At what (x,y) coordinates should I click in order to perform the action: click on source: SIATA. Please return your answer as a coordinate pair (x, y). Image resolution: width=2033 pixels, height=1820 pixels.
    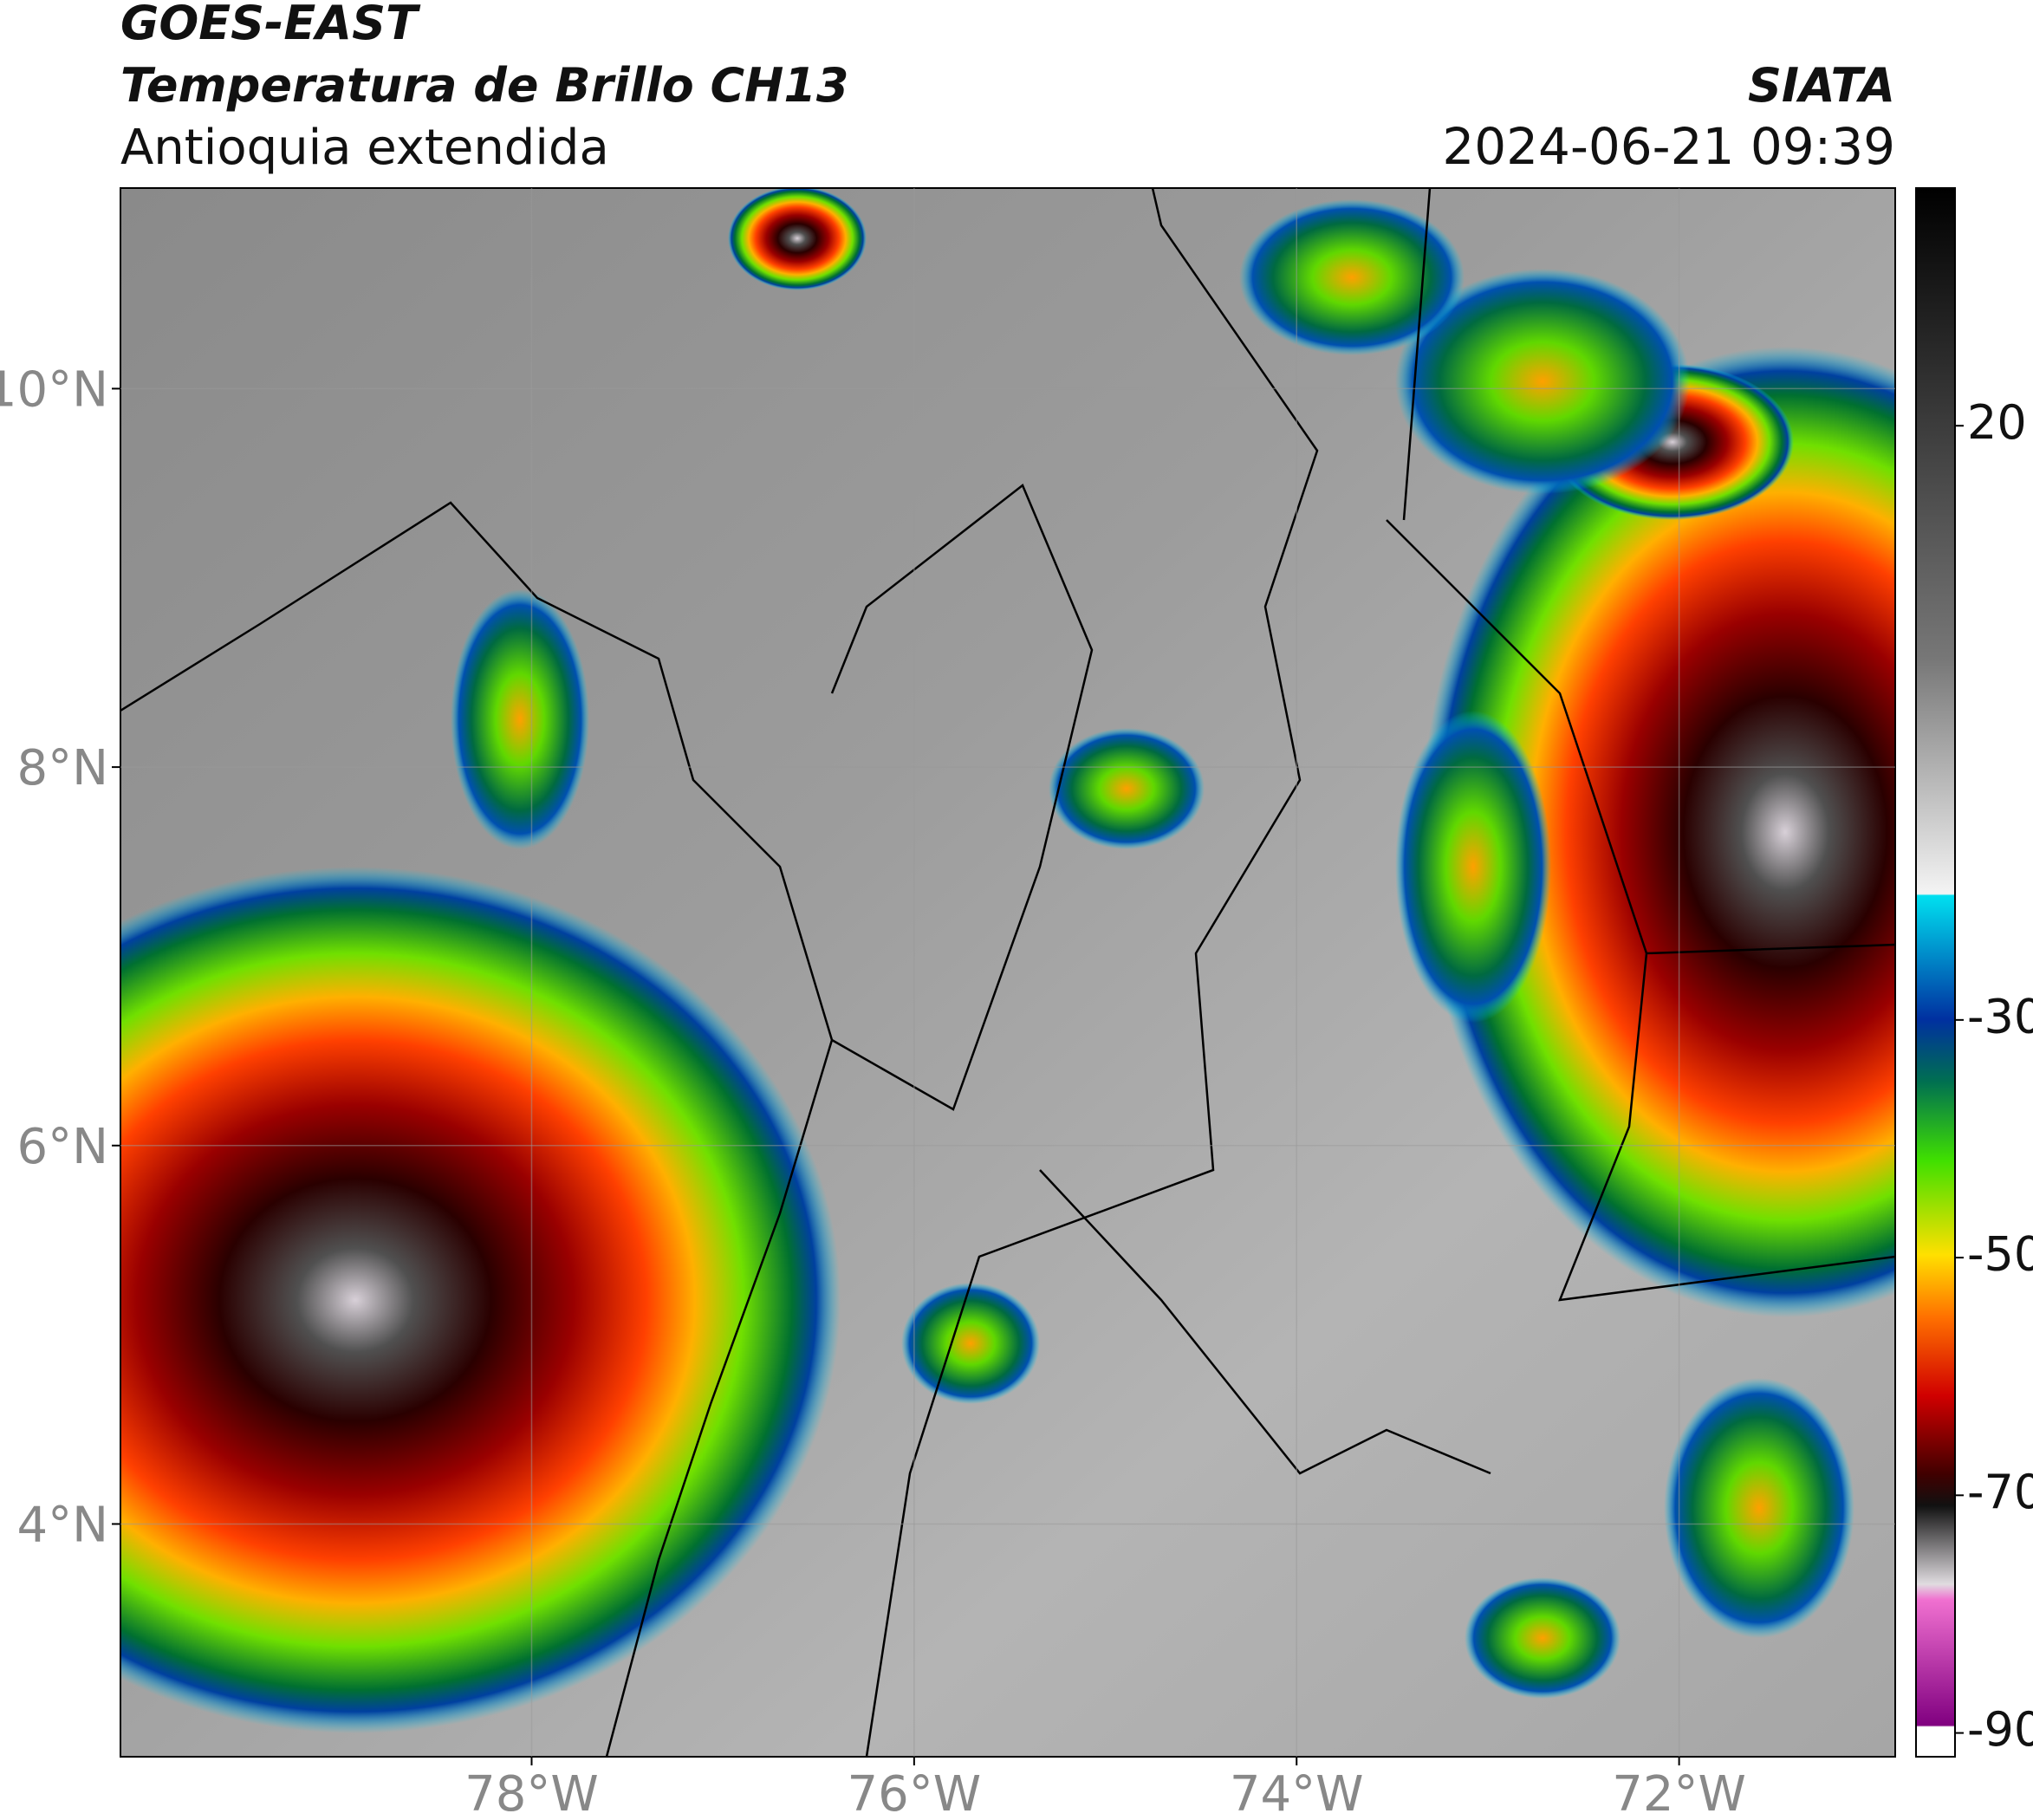
    Looking at the image, I should click on (1821, 85).